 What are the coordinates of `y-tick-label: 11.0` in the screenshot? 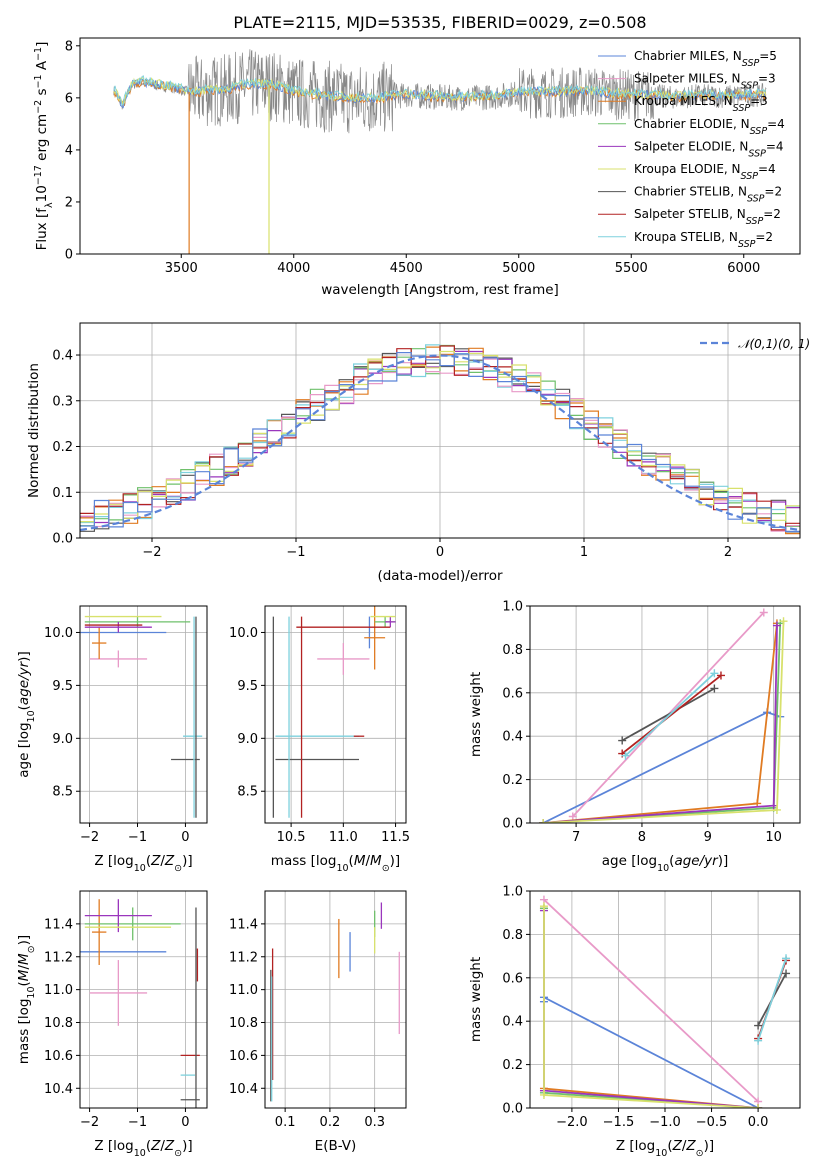 It's located at (58, 990).